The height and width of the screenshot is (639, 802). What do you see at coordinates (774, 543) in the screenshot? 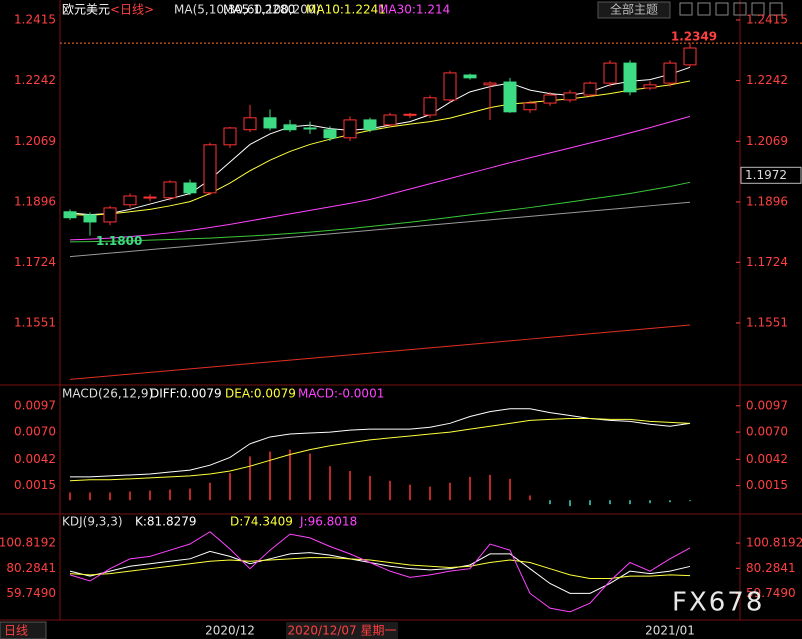
I see `y-tick-label-right: 100.8192` at bounding box center [774, 543].